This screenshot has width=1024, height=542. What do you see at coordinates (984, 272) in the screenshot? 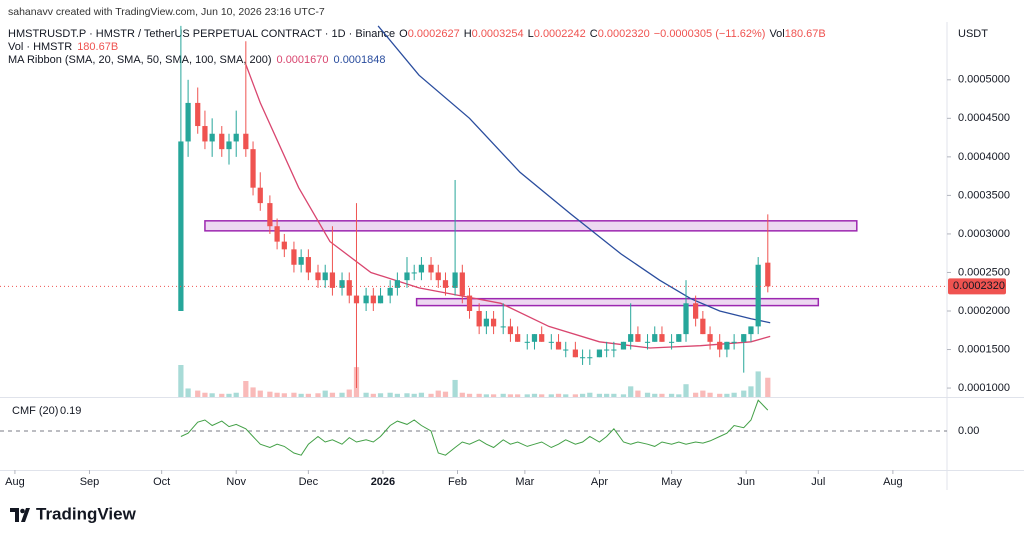
I see `y-tick-label: 0.0002500` at bounding box center [984, 272].